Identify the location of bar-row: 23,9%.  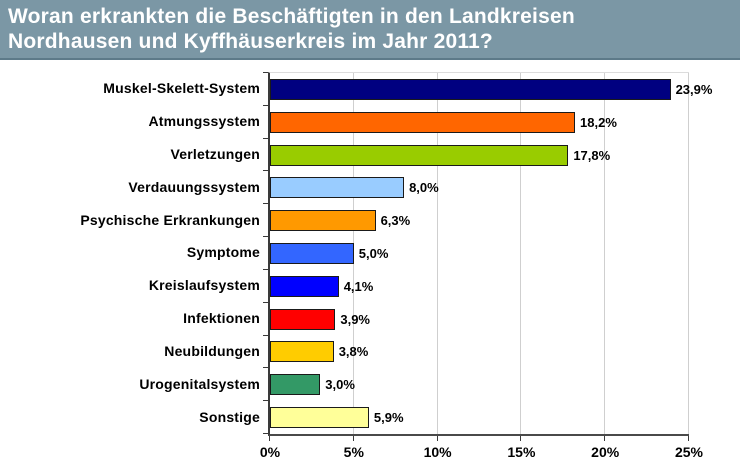
(491, 89).